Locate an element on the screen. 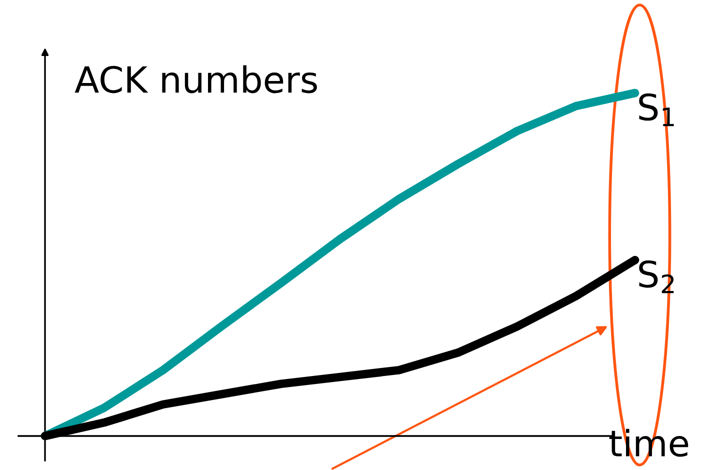 The height and width of the screenshot is (470, 718). y-axis-title: ACK numbers is located at coordinates (195, 79).